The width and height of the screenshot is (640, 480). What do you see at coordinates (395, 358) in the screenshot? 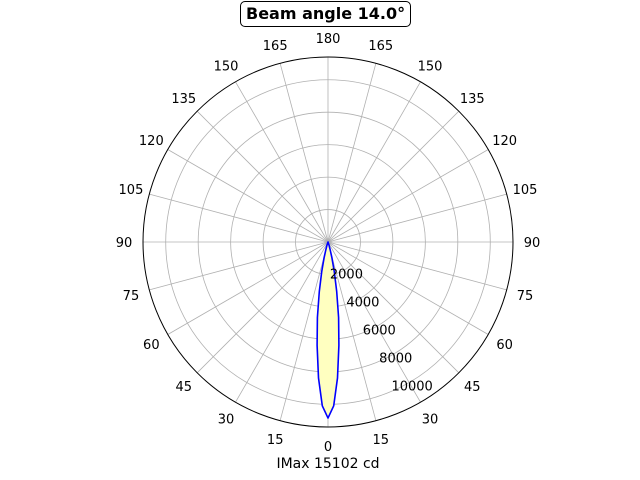
I see `radial-tick-label: 8000` at bounding box center [395, 358].